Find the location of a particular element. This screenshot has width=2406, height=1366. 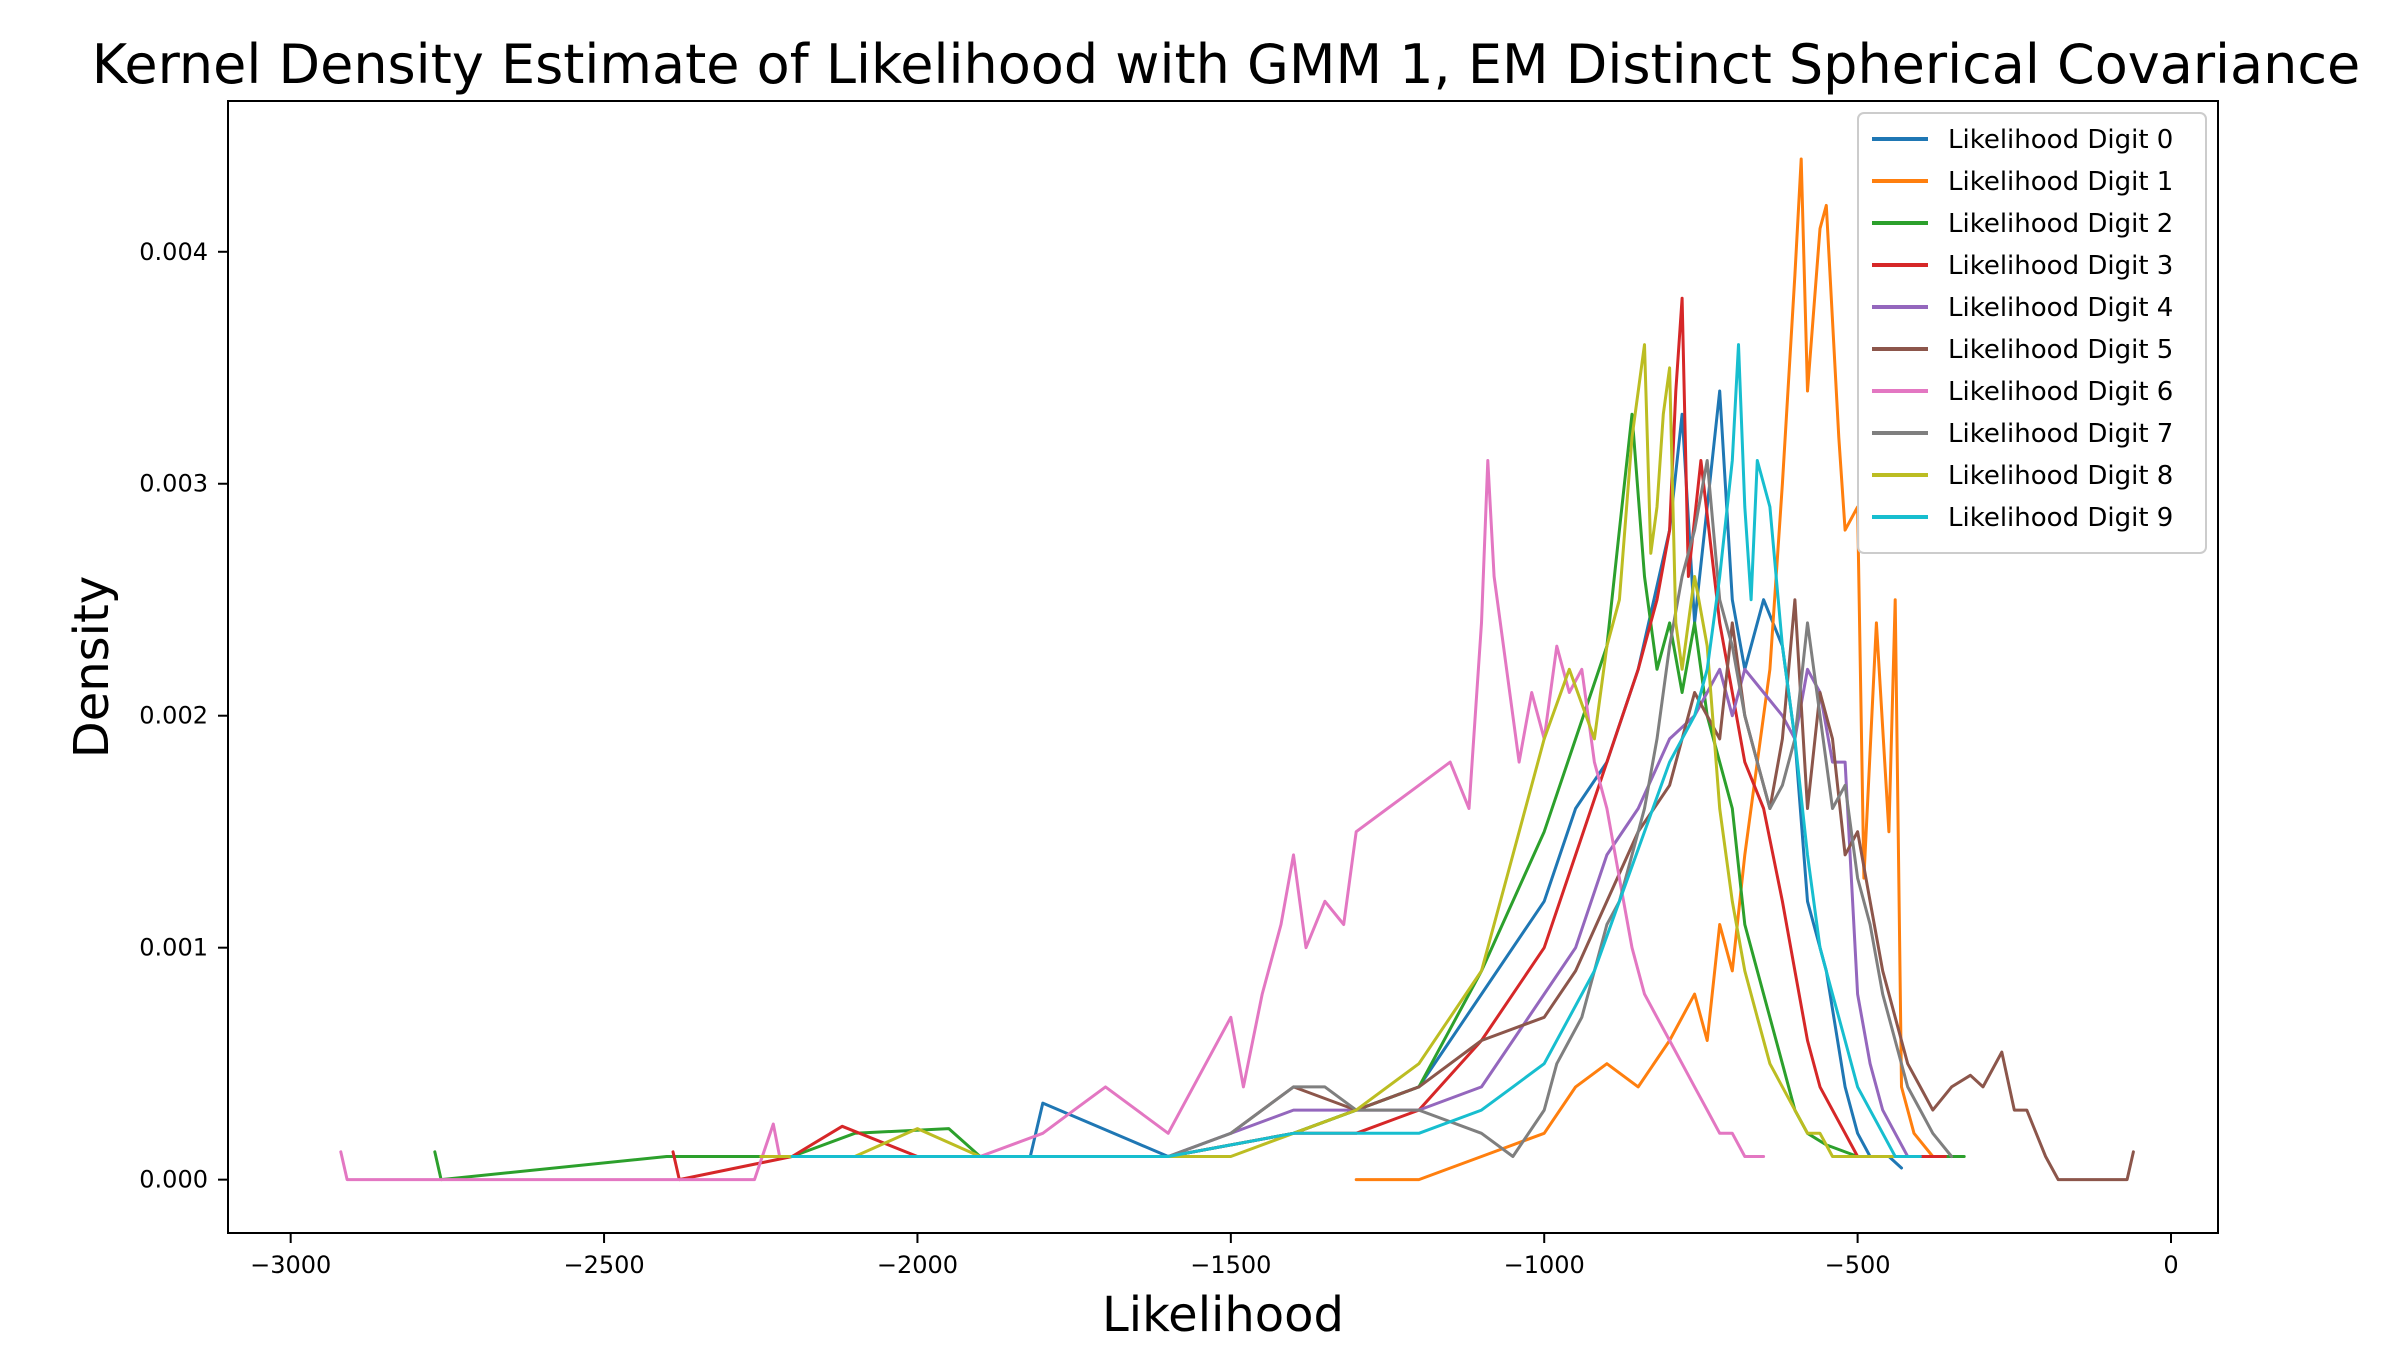

y-tick-label: 0.000 is located at coordinates (173, 1180).